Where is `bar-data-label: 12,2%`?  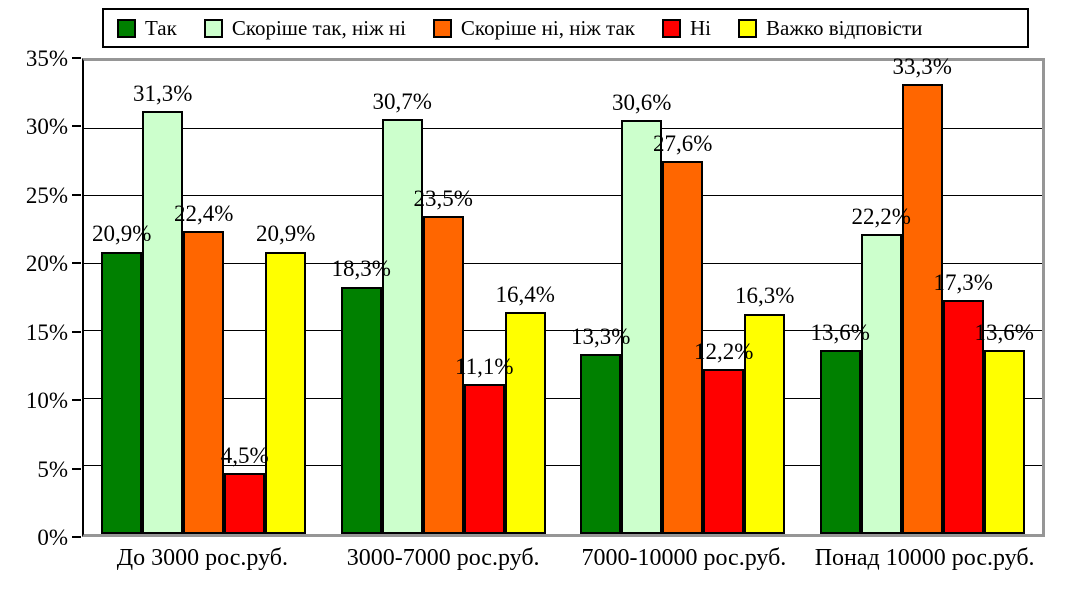
bar-data-label: 12,2% is located at coordinates (724, 351).